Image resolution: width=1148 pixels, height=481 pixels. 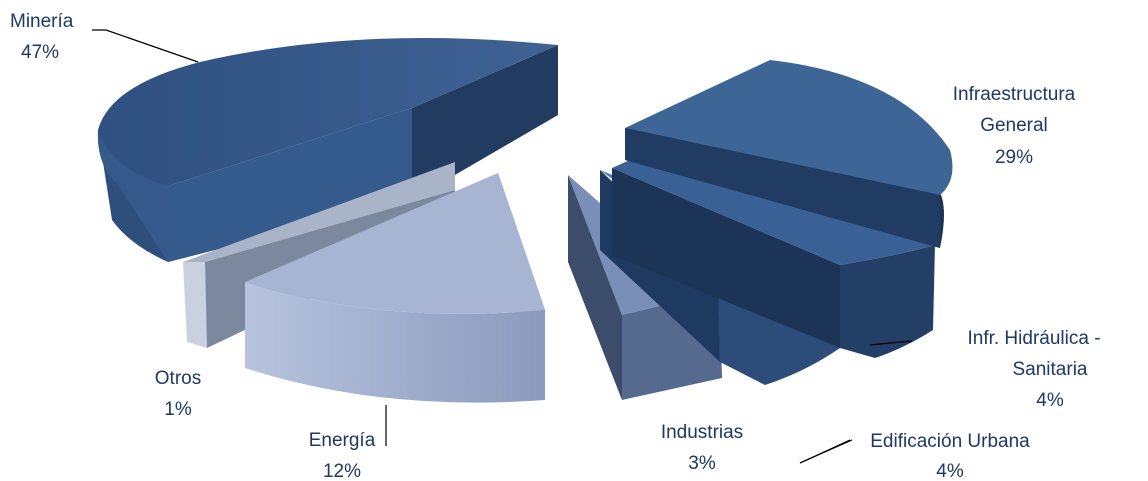 I want to click on slice-infraestructura-top, so click(x=789, y=127).